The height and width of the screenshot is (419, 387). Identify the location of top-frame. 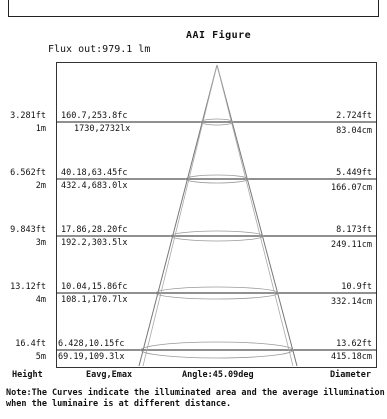
(193, 8).